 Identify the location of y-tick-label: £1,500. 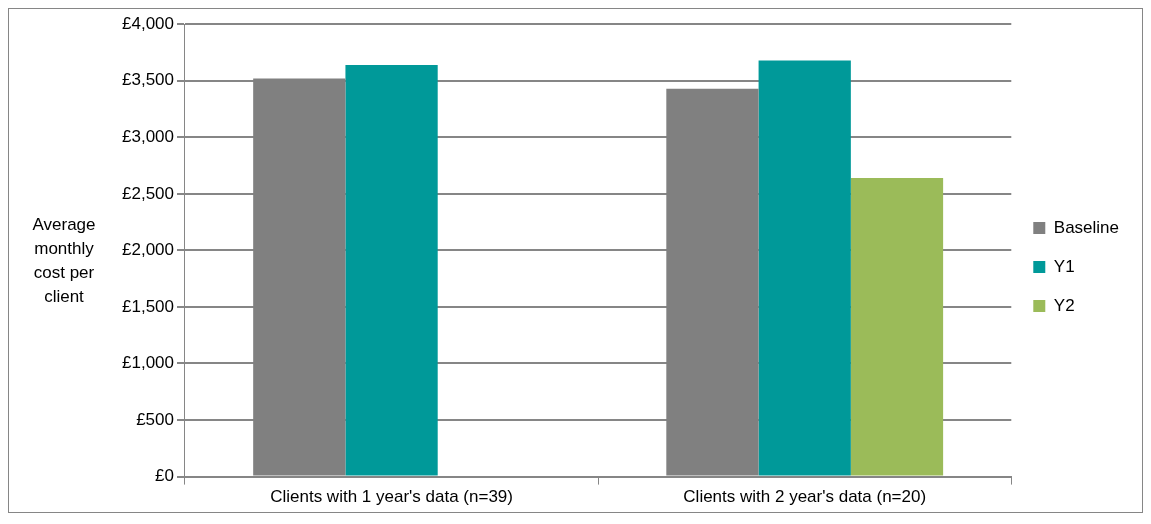
(148, 306).